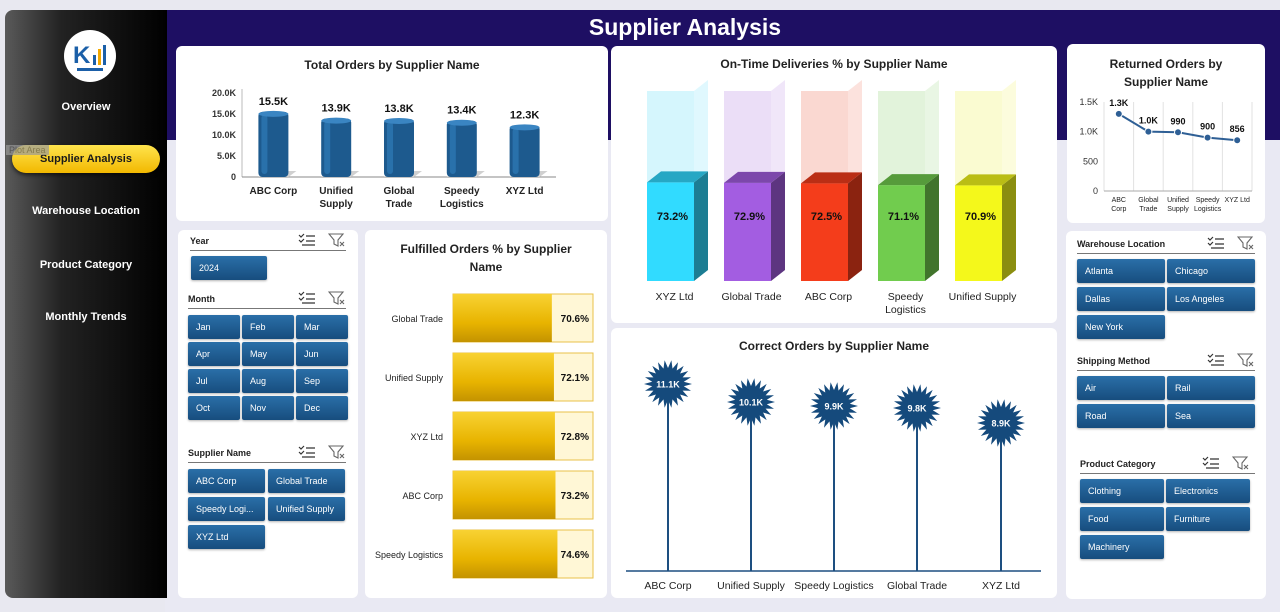 The image size is (1280, 612). I want to click on month-slicer-item: Feb, so click(268, 327).